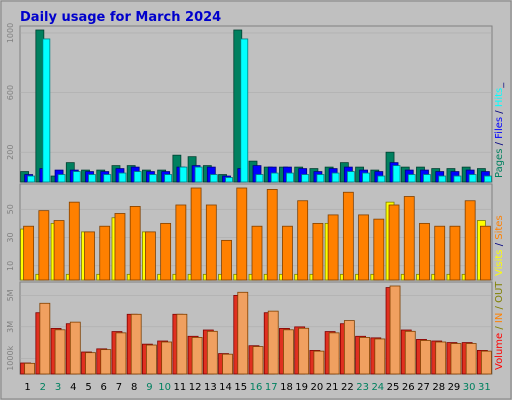 The height and width of the screenshot is (400, 512). Describe the element at coordinates (164, 387) in the screenshot. I see `day-label: 10` at that location.